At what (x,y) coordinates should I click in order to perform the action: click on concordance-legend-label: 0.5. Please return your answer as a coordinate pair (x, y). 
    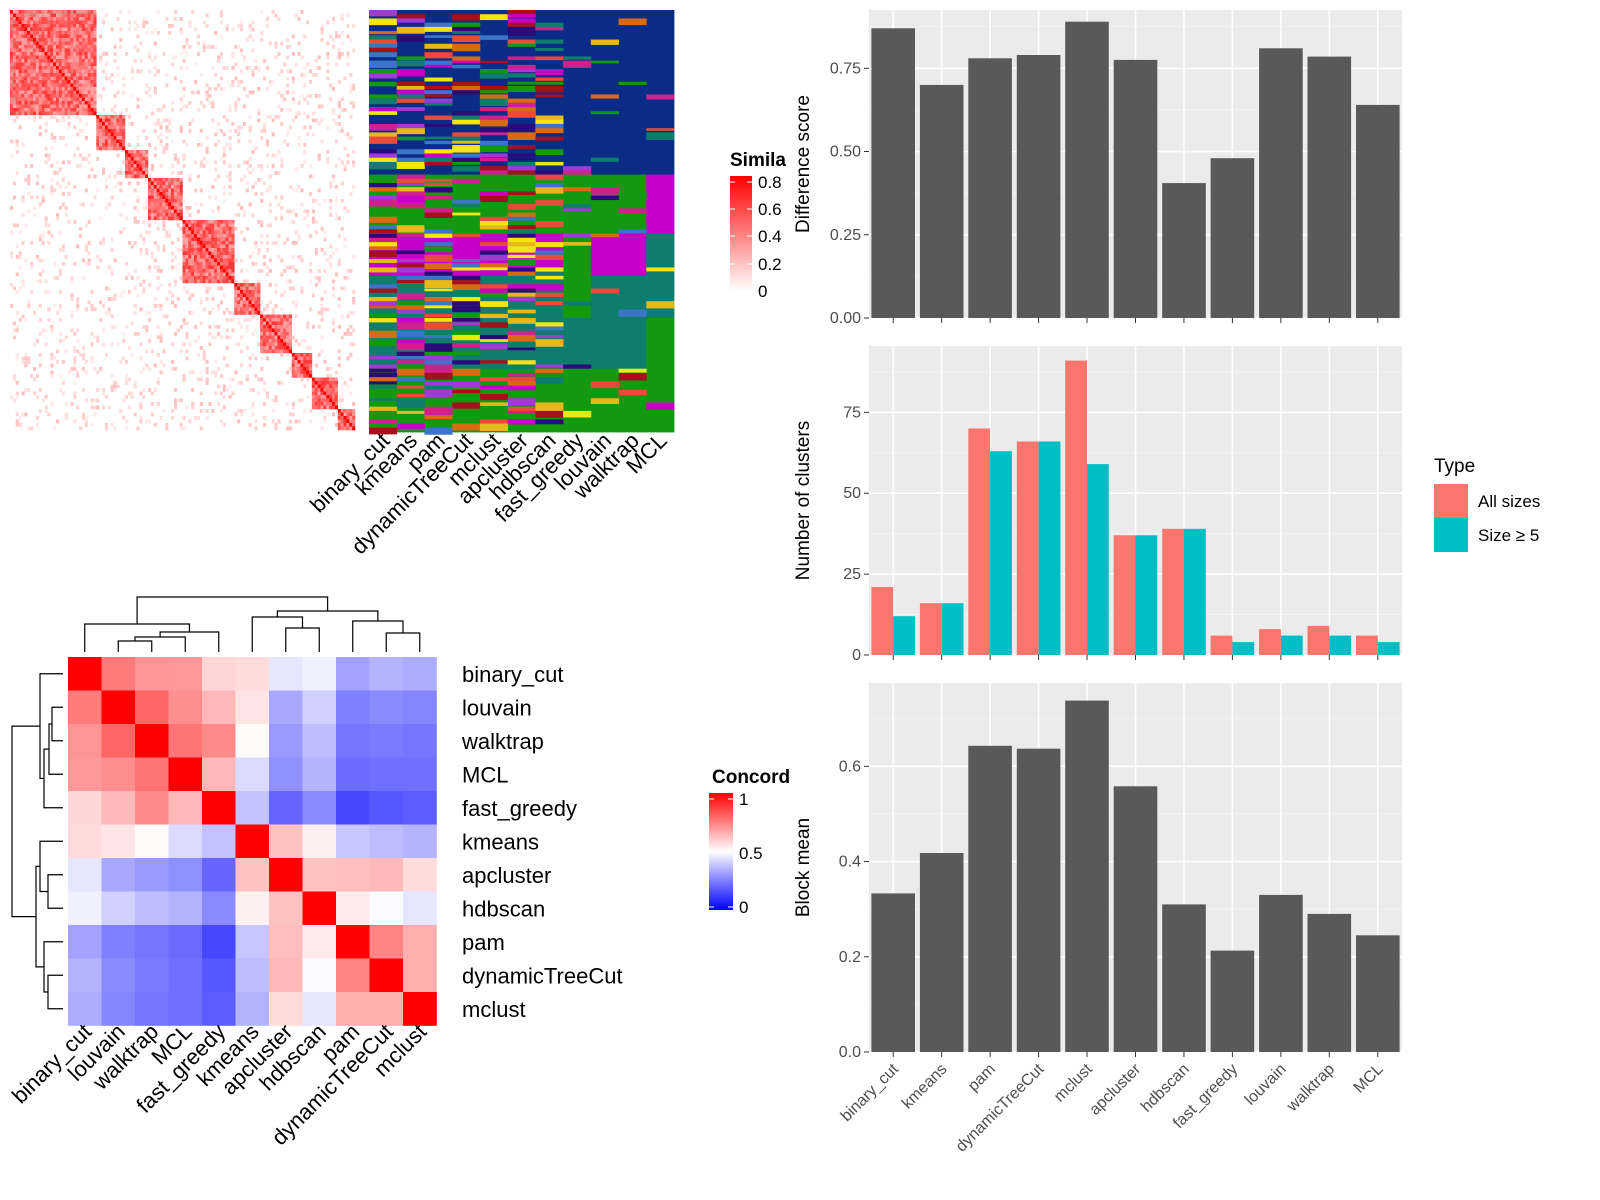
    Looking at the image, I should click on (751, 853).